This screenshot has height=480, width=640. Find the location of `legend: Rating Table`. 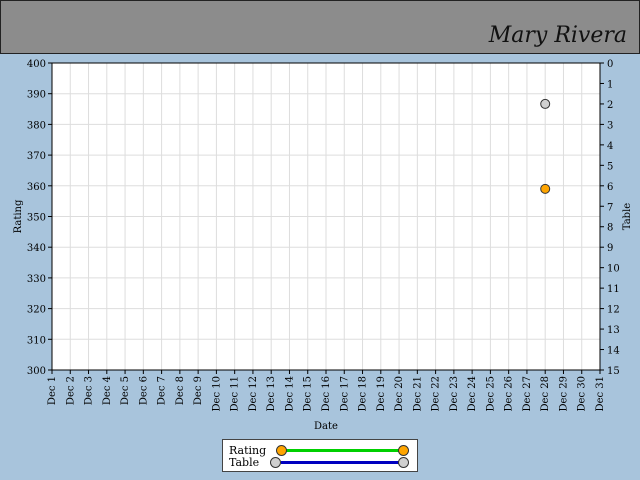

legend: Rating Table is located at coordinates (320, 455).